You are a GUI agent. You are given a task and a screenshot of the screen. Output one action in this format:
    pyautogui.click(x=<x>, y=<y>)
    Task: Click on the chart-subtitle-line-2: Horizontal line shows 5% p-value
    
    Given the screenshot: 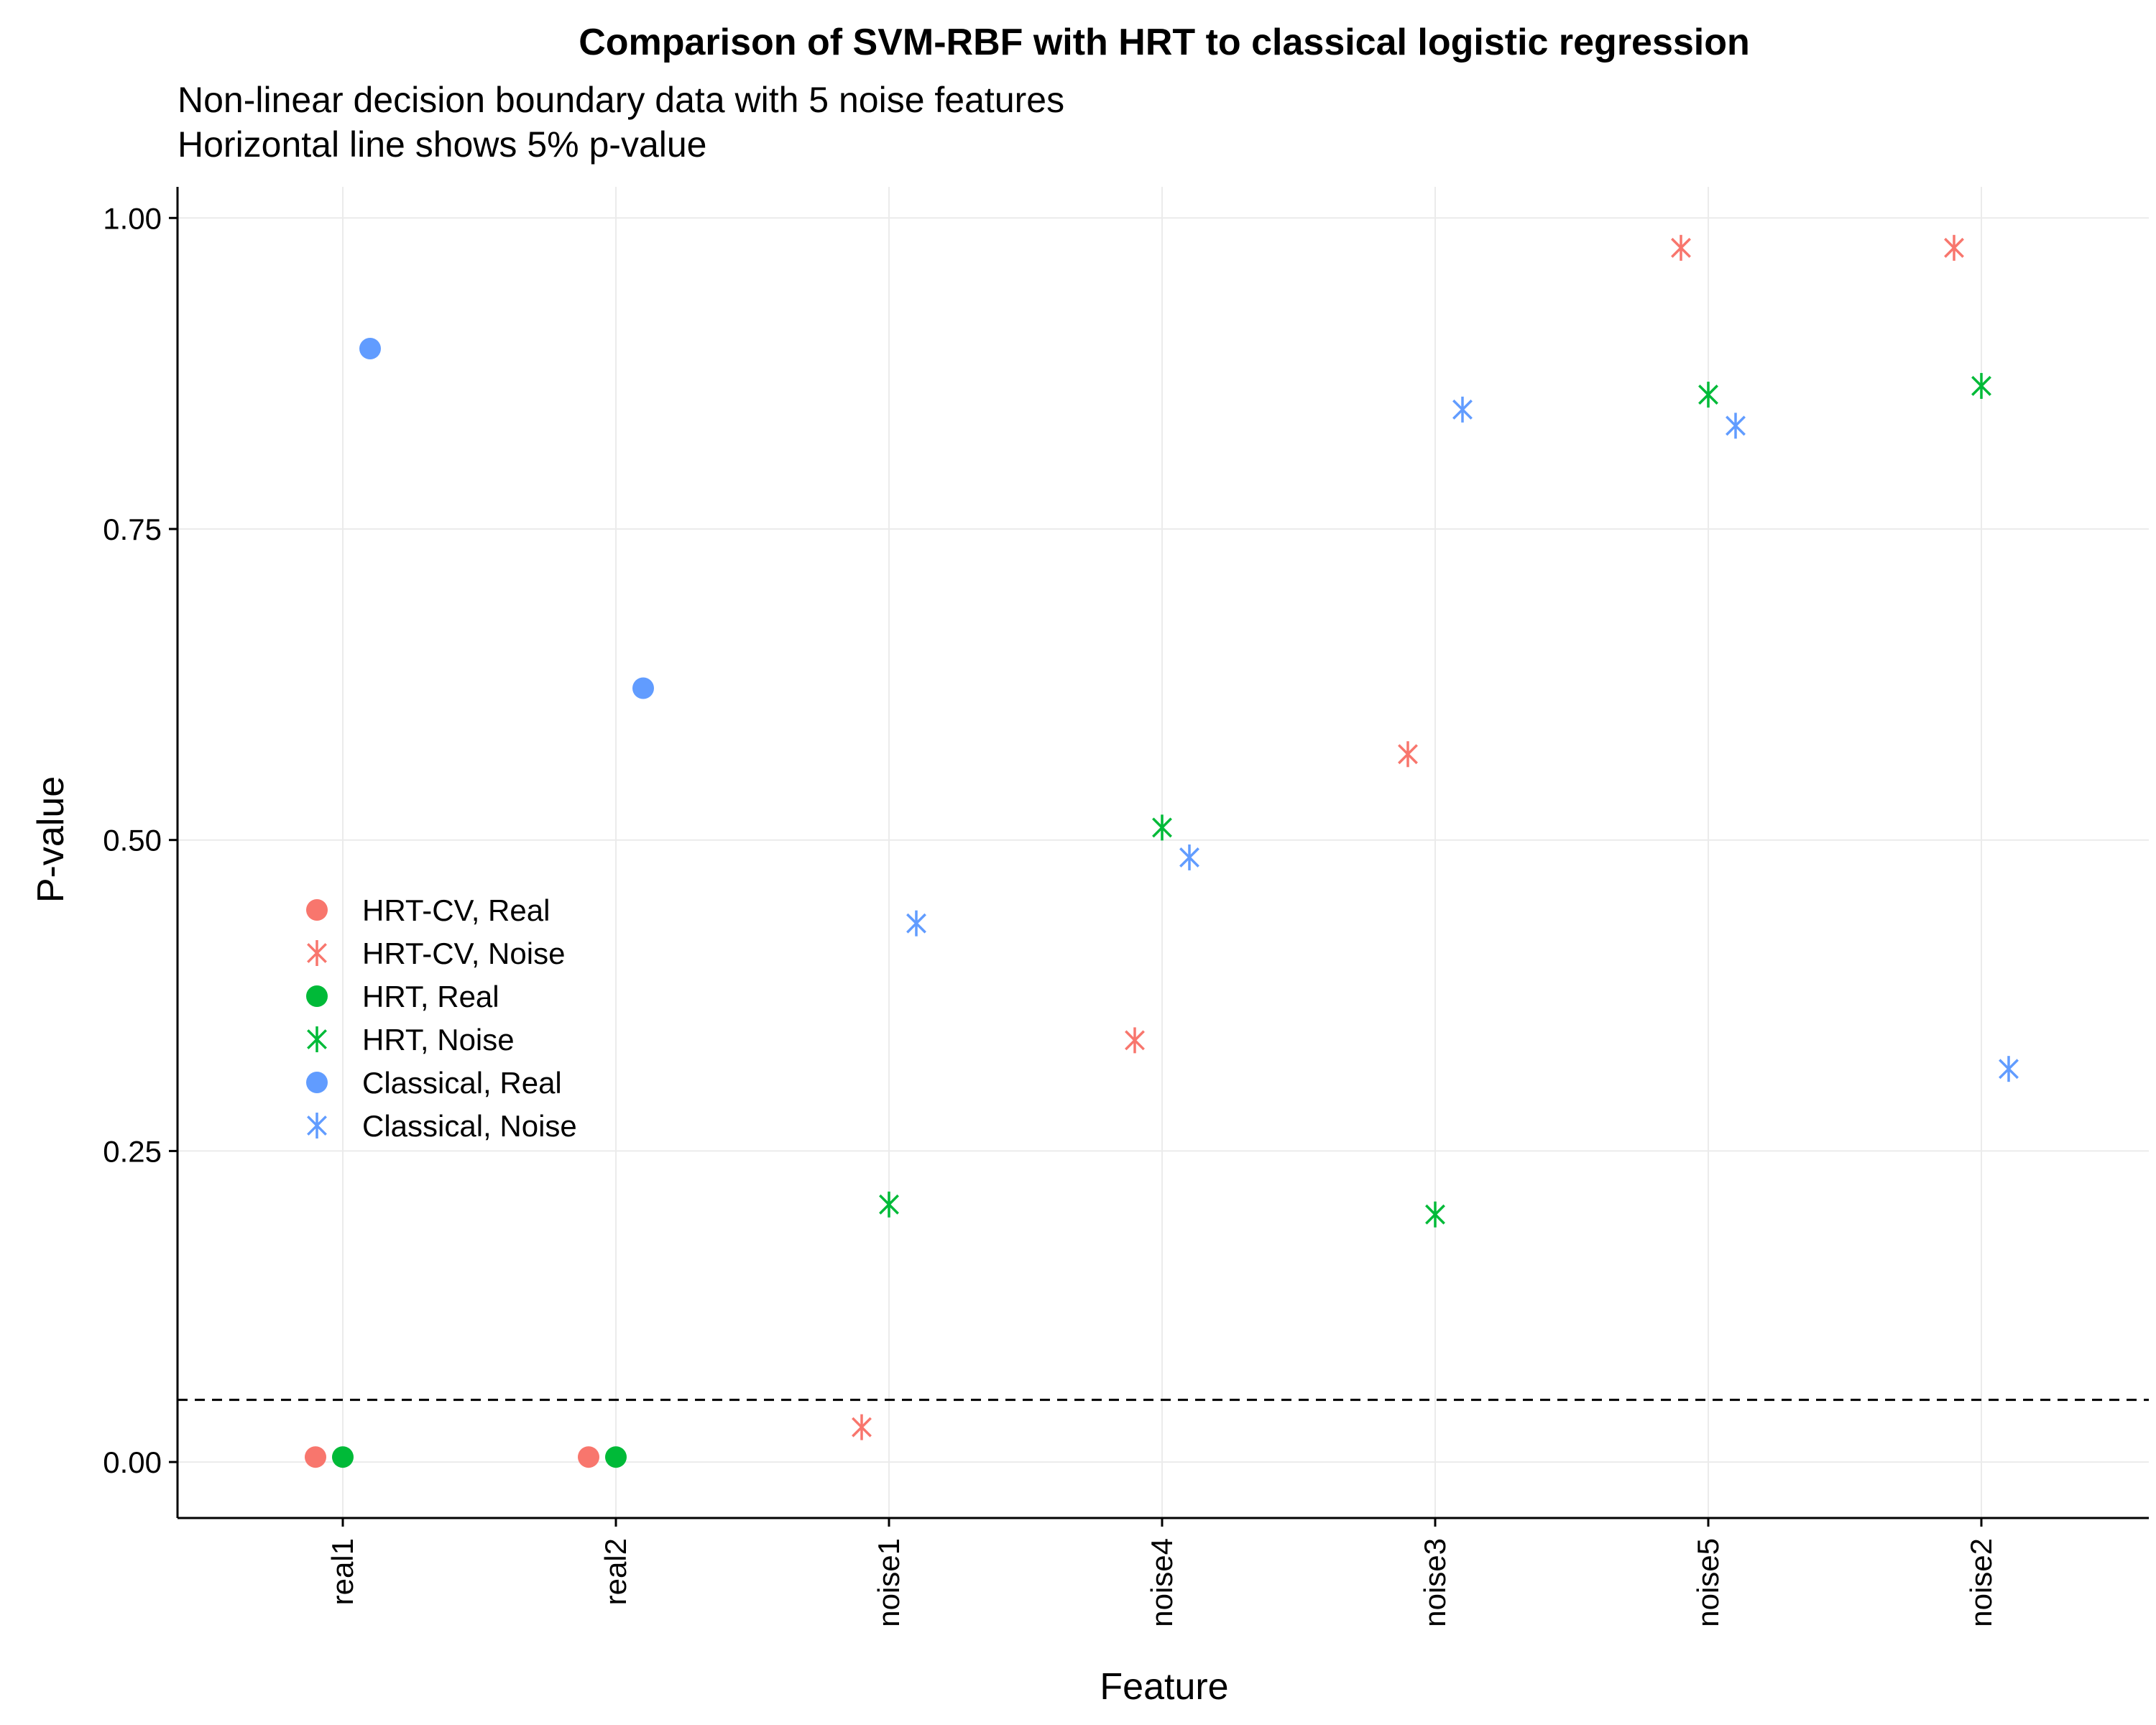 What is the action you would take?
    pyautogui.click(x=442, y=144)
    